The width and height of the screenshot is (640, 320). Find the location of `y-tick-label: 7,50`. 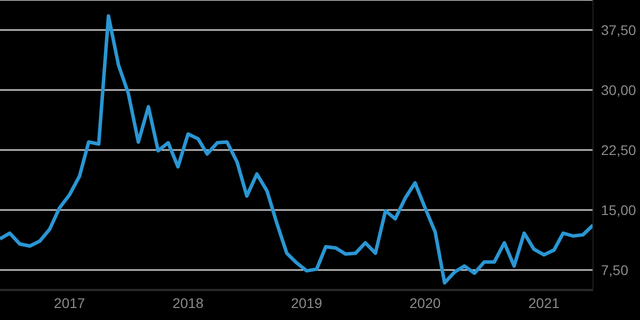

y-tick-label: 7,50 is located at coordinates (614, 270).